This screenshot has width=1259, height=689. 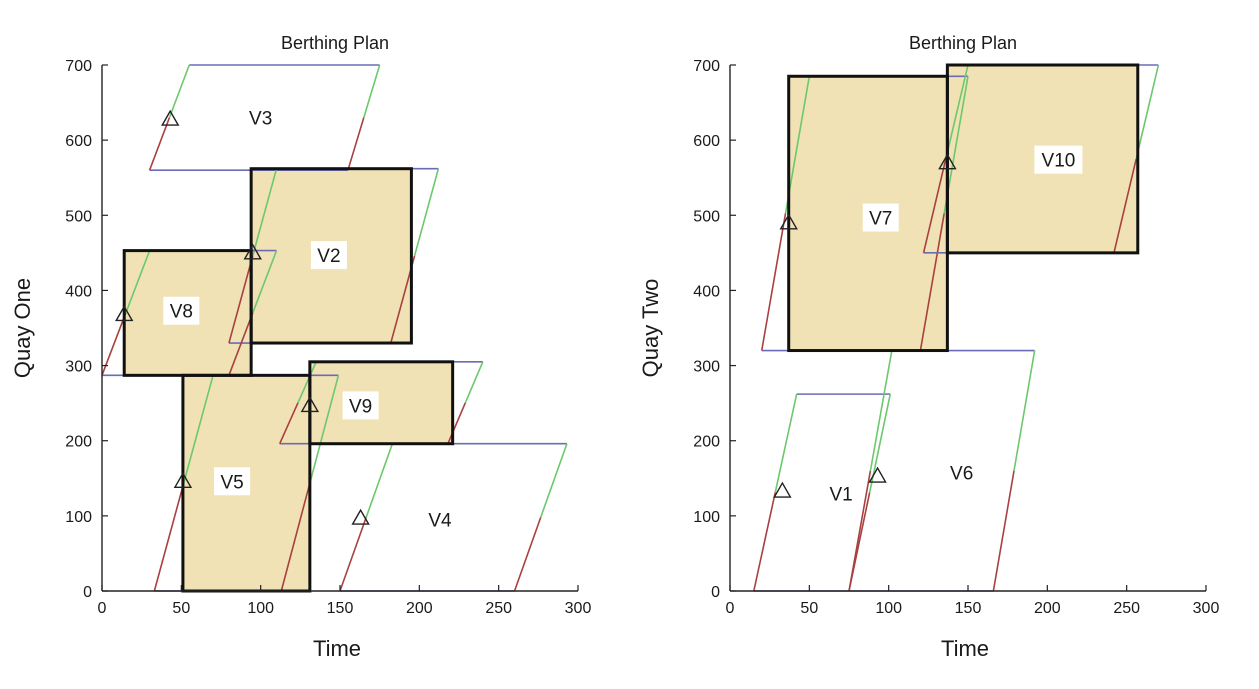 I want to click on side-lower-r-v10, so click(x=1125, y=206).